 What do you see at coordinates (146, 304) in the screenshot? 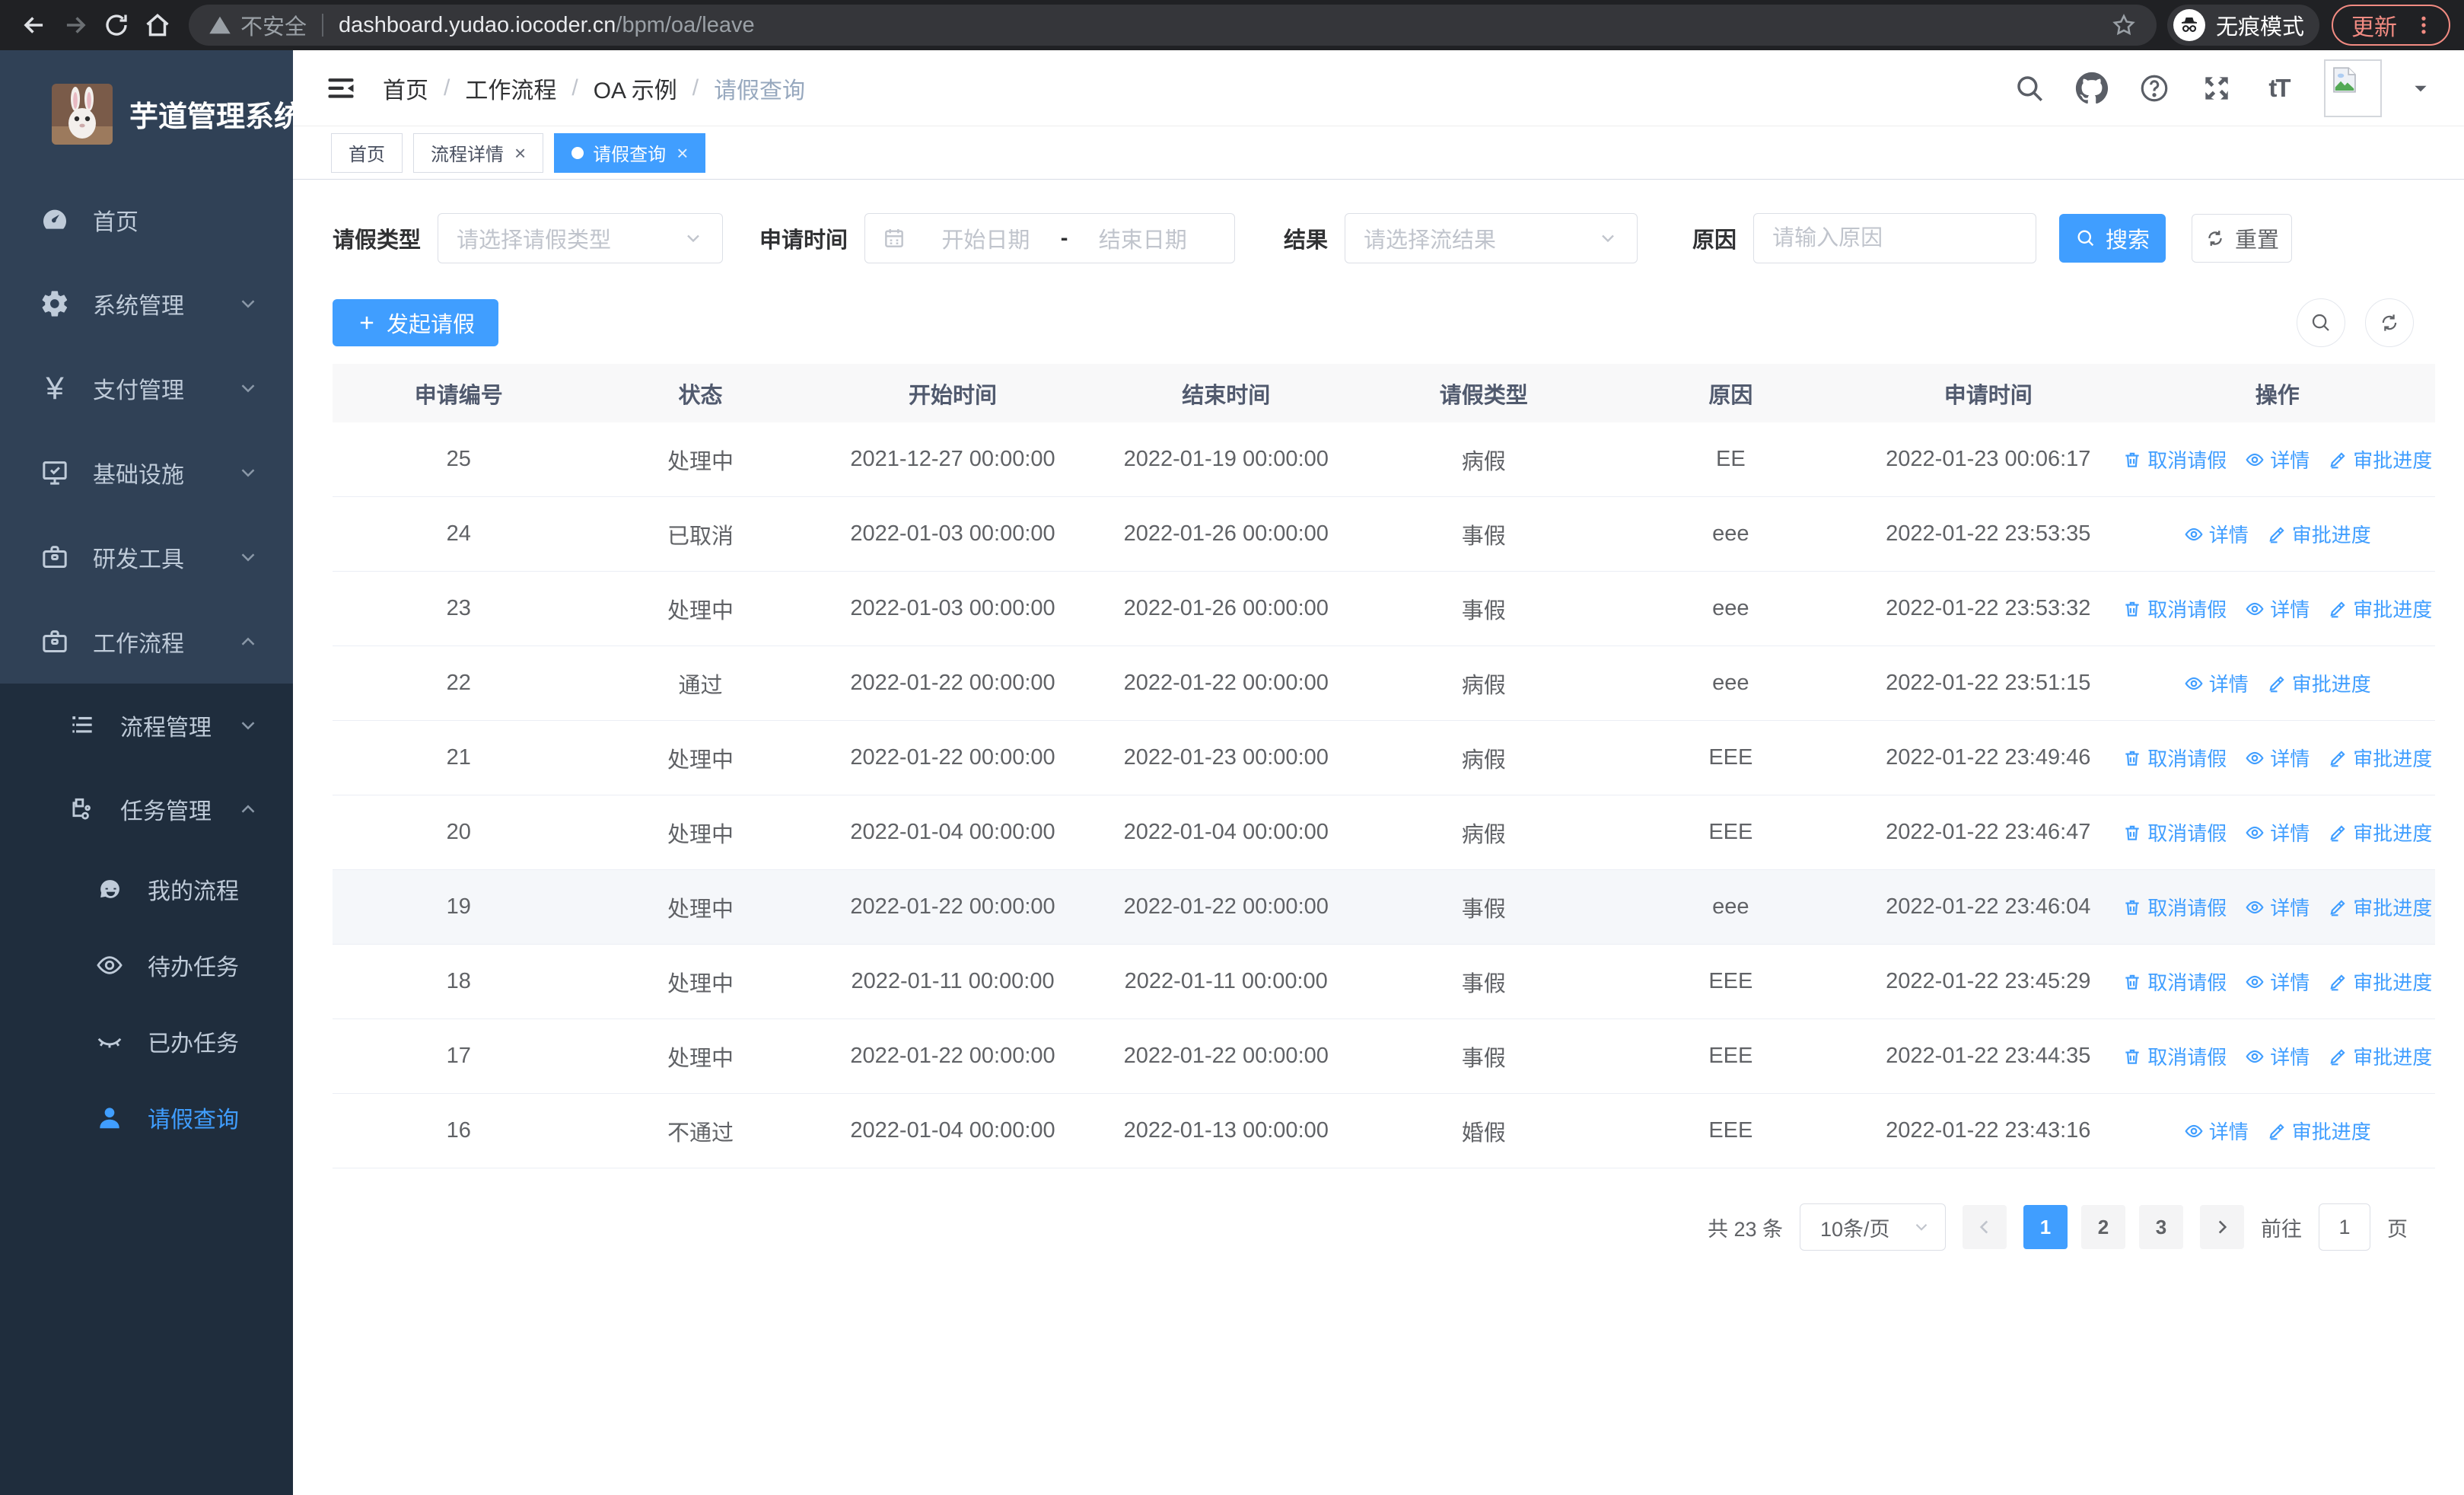
I see `sidebar-item-system: 系统管理` at bounding box center [146, 304].